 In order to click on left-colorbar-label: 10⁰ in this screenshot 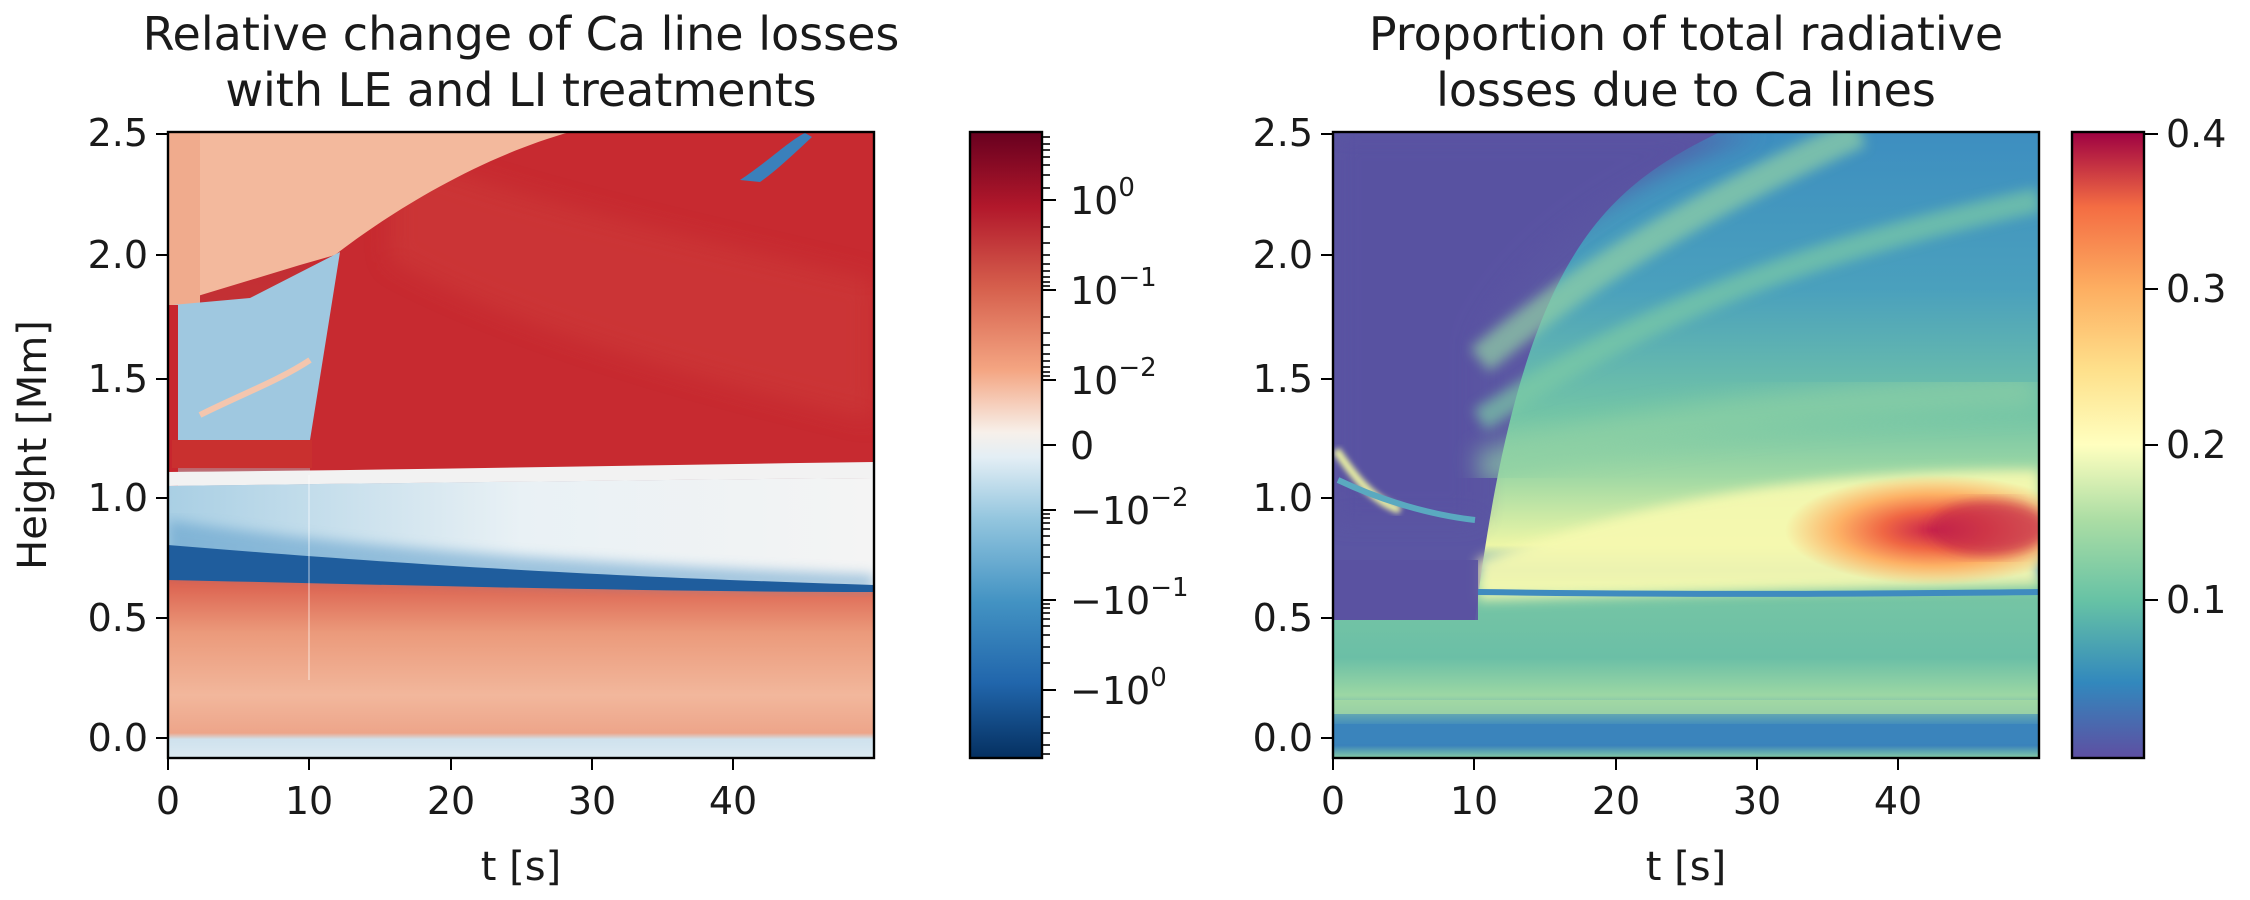, I will do `click(1102, 198)`.